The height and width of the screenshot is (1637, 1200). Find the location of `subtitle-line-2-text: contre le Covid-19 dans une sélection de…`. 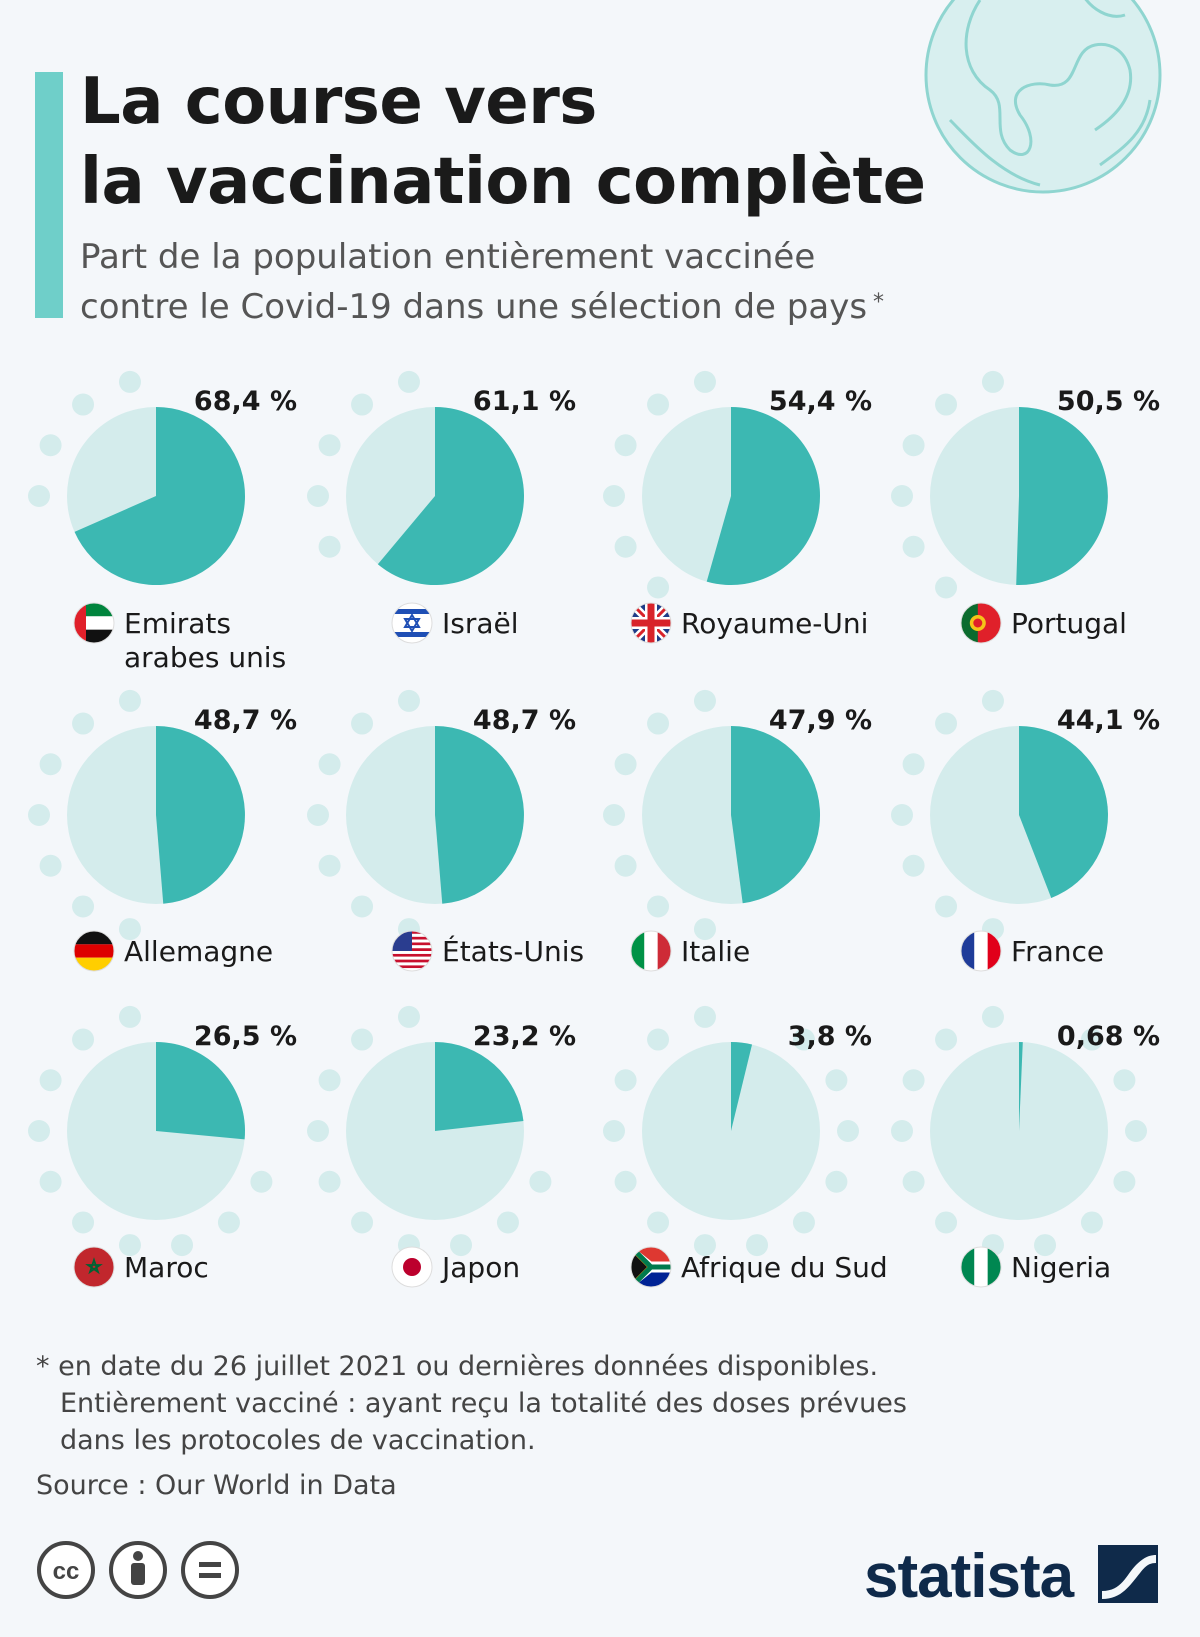

subtitle-line-2-text: contre le Covid-19 dans une sélection de… is located at coordinates (474, 307).